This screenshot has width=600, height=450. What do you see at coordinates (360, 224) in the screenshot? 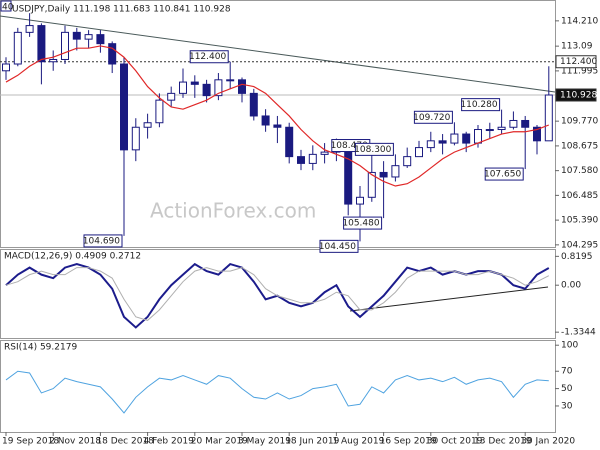
I see `price-label: 105.480` at bounding box center [360, 224].